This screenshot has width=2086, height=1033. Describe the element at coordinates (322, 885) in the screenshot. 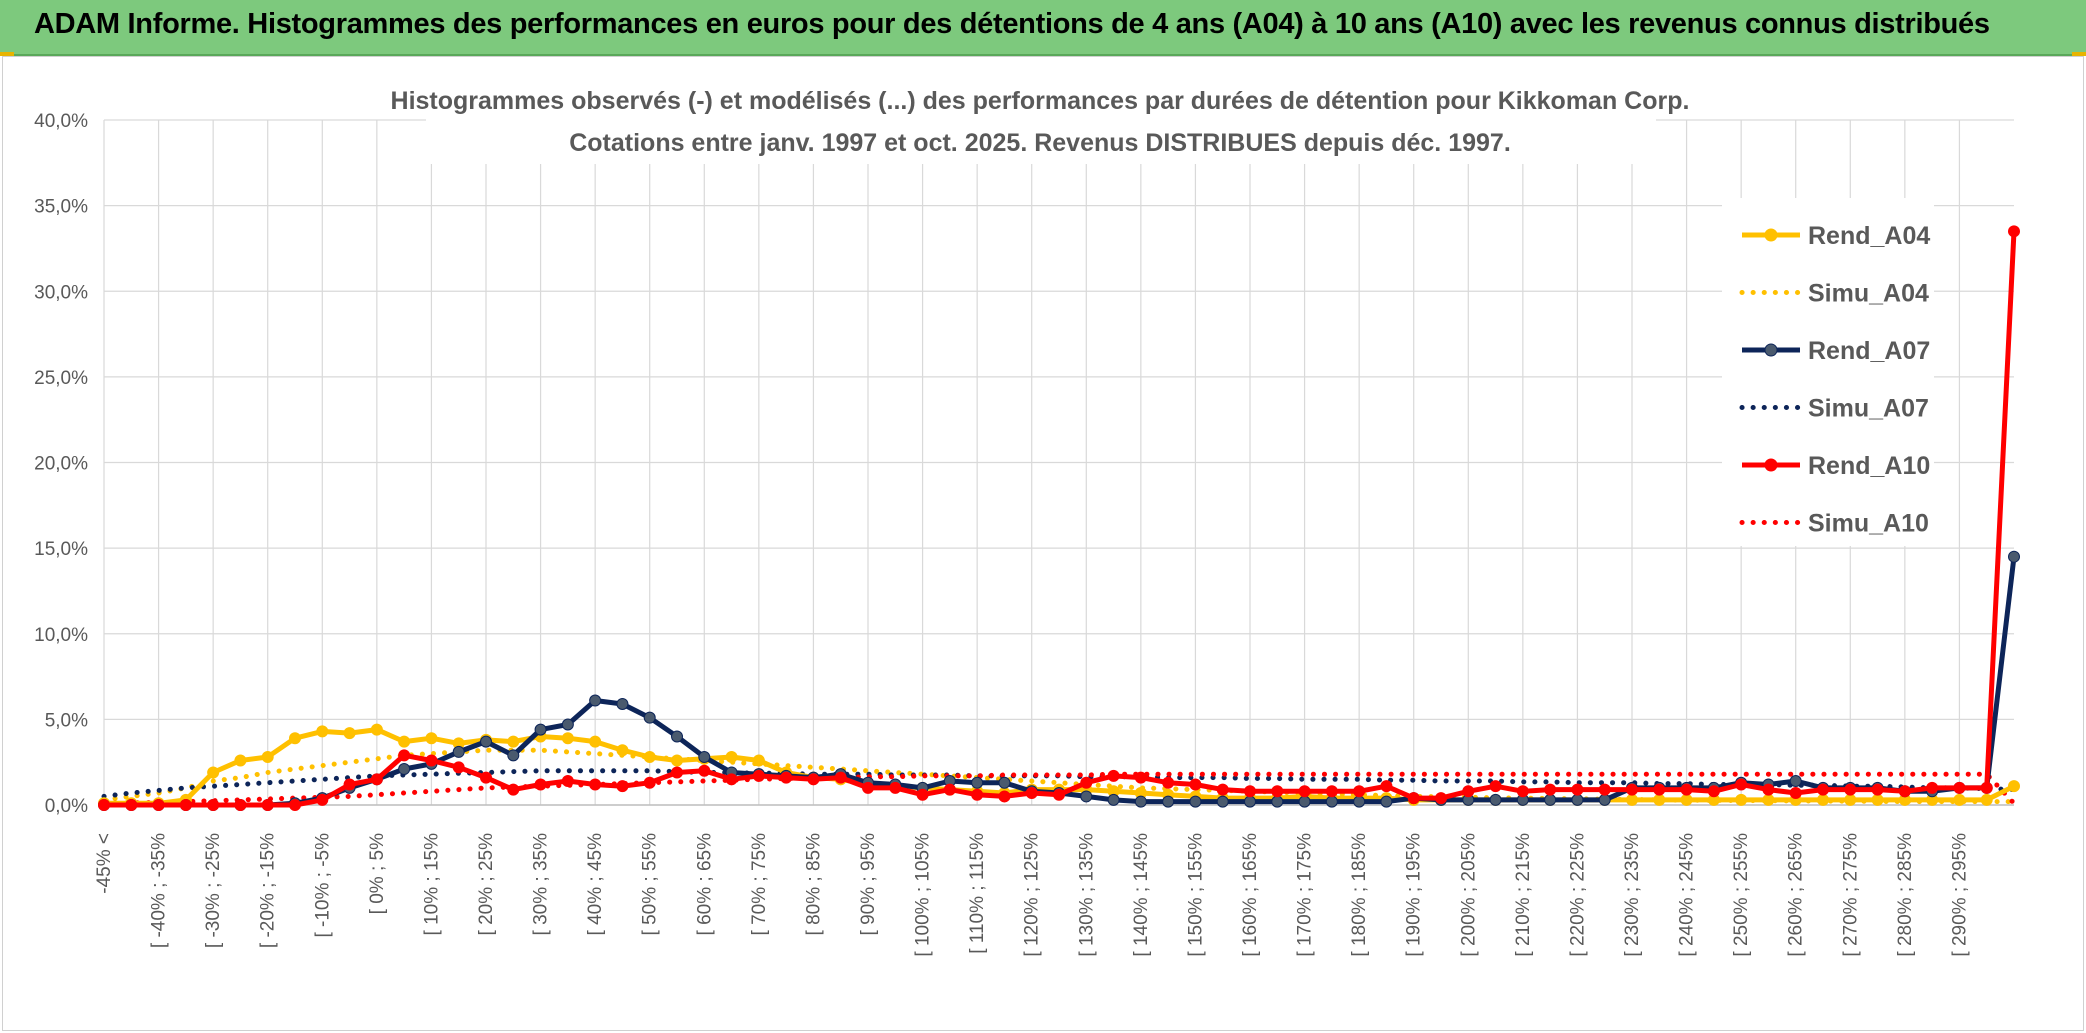

I see `x-tick-label: [ -10% ; -5%` at that location.